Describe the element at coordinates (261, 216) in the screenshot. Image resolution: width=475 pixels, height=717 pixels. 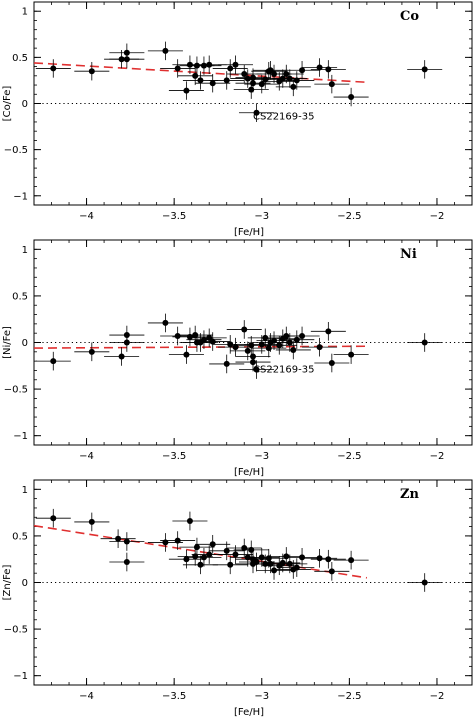
I see `x-tick-label: −3` at that location.